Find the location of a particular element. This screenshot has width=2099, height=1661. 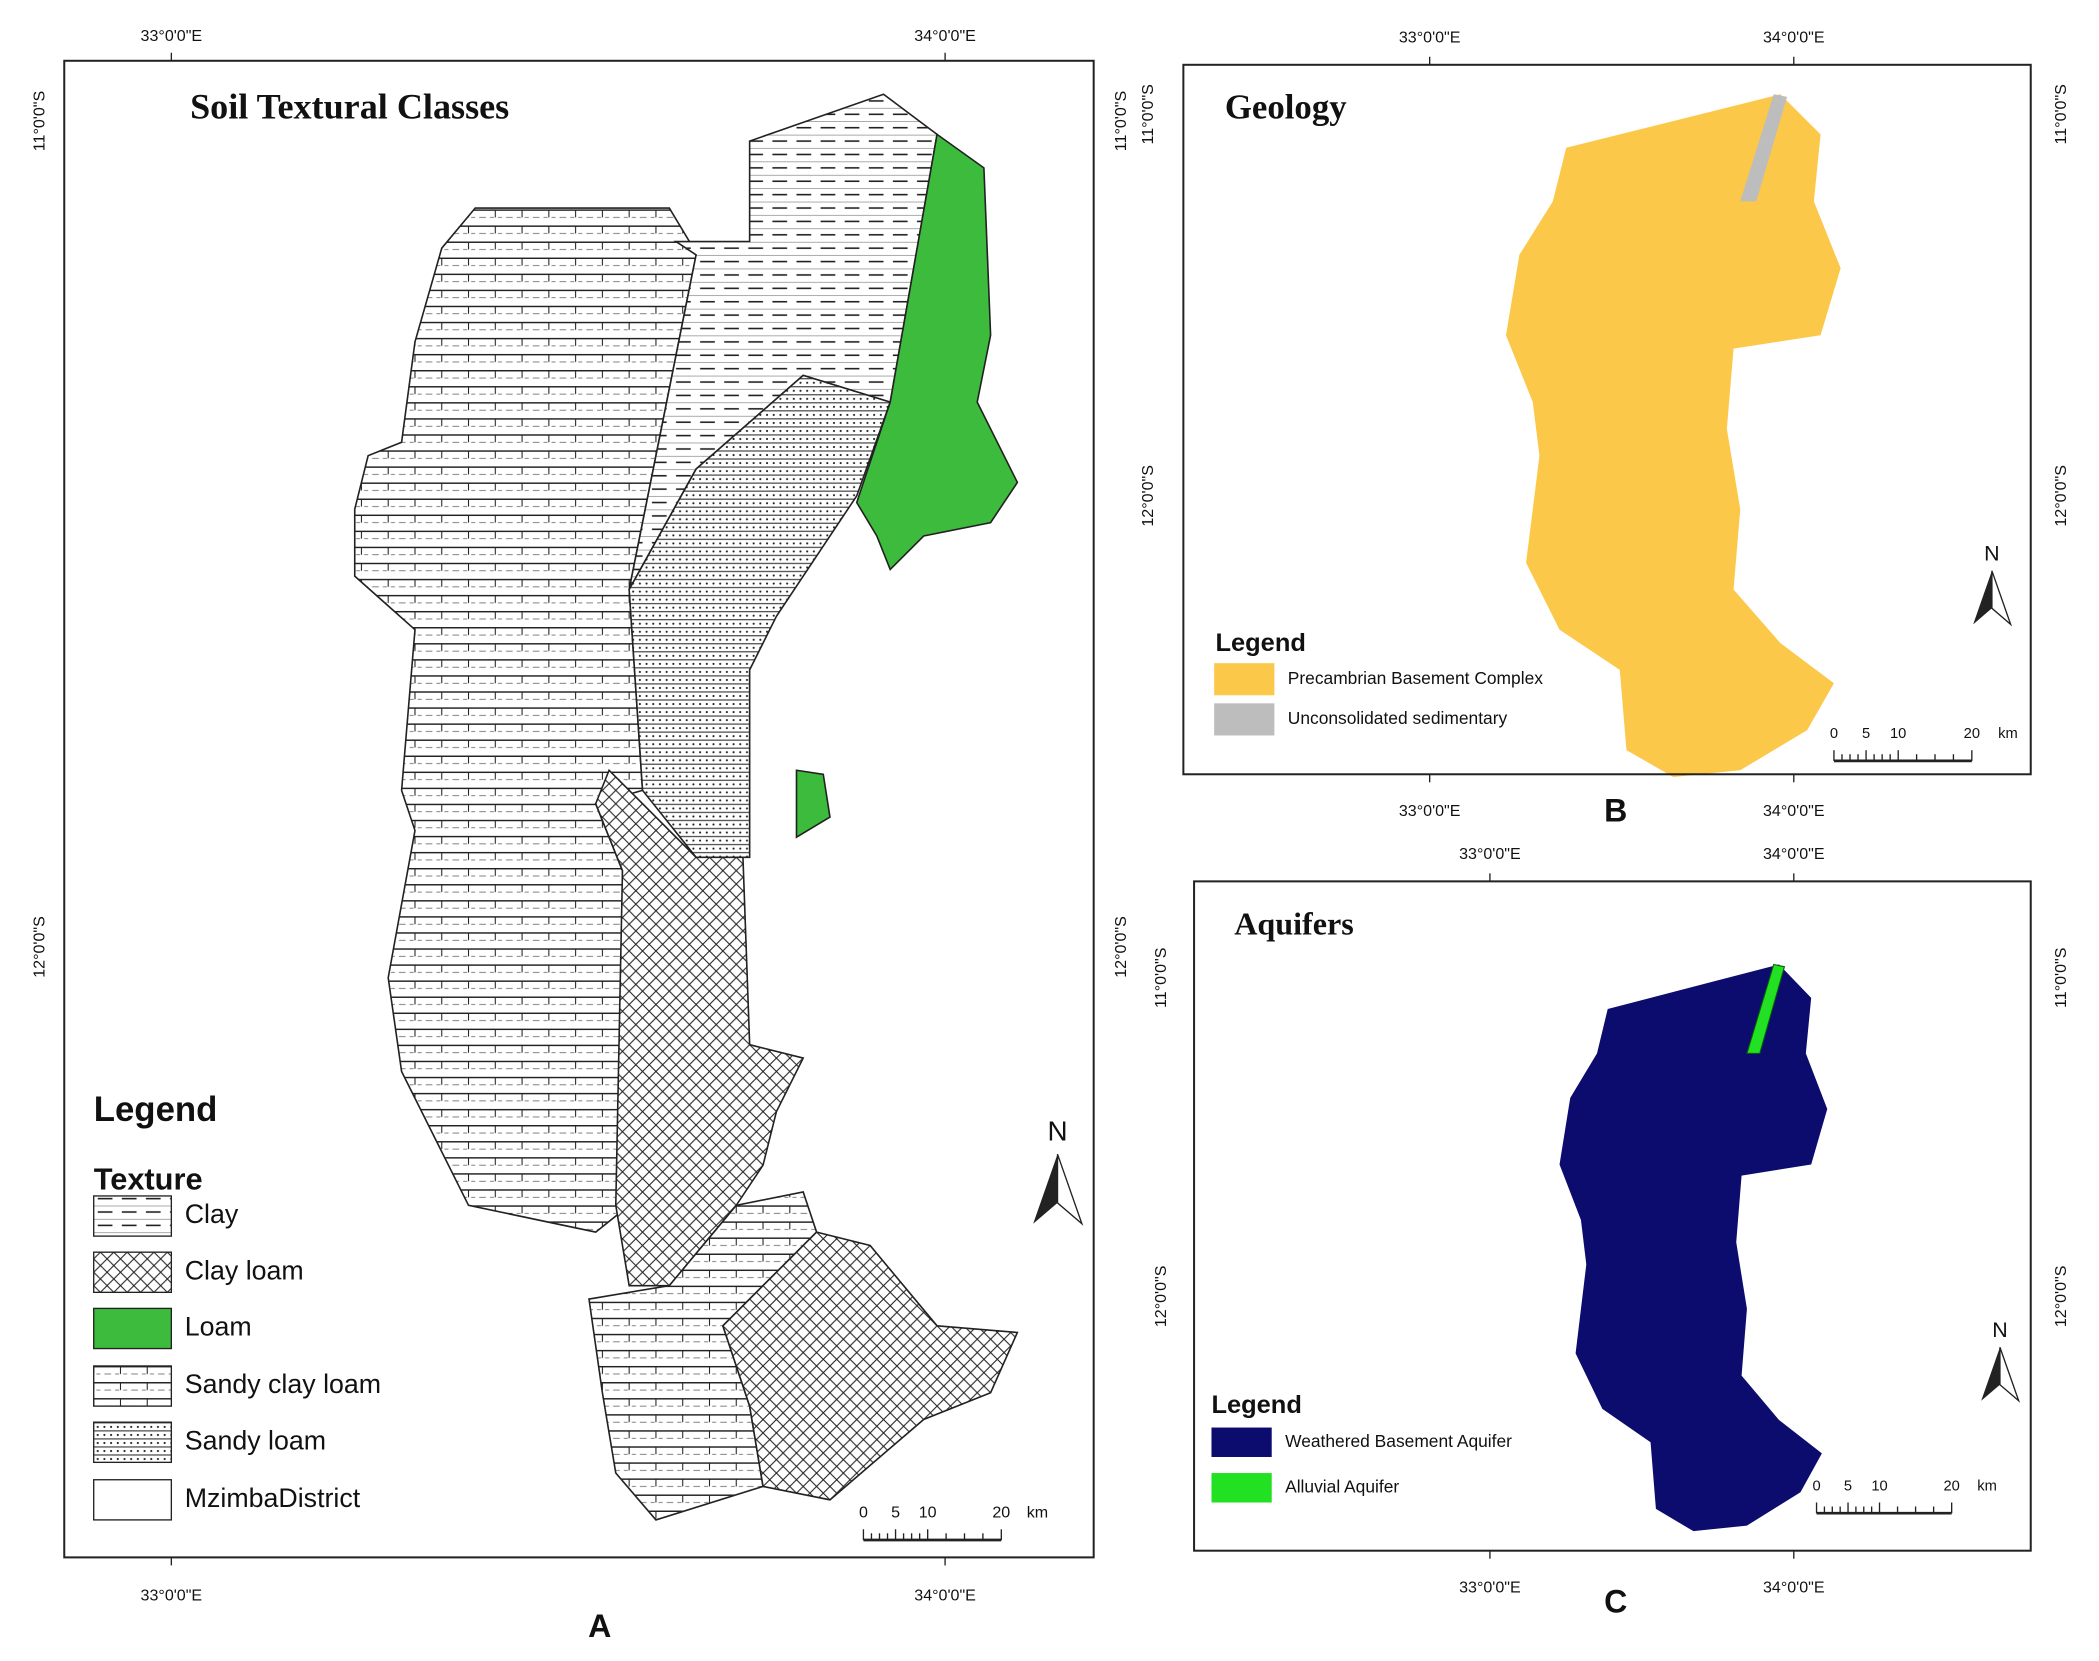

panel-letter: C is located at coordinates (1615, 1602).